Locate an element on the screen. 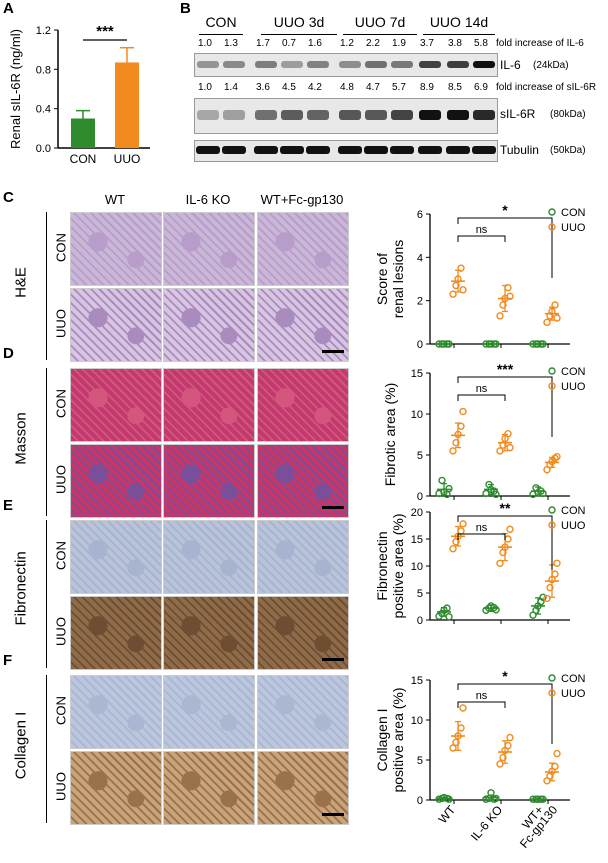 The image size is (608, 863). panel-c-label: C is located at coordinates (8, 197).